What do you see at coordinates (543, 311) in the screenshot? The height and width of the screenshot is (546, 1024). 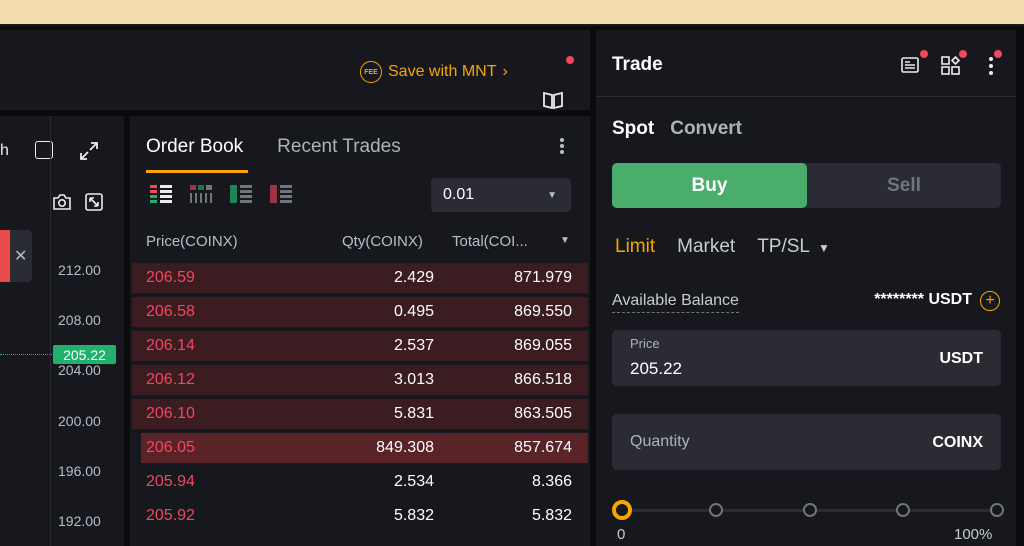 I see `row-total: 869.550` at bounding box center [543, 311].